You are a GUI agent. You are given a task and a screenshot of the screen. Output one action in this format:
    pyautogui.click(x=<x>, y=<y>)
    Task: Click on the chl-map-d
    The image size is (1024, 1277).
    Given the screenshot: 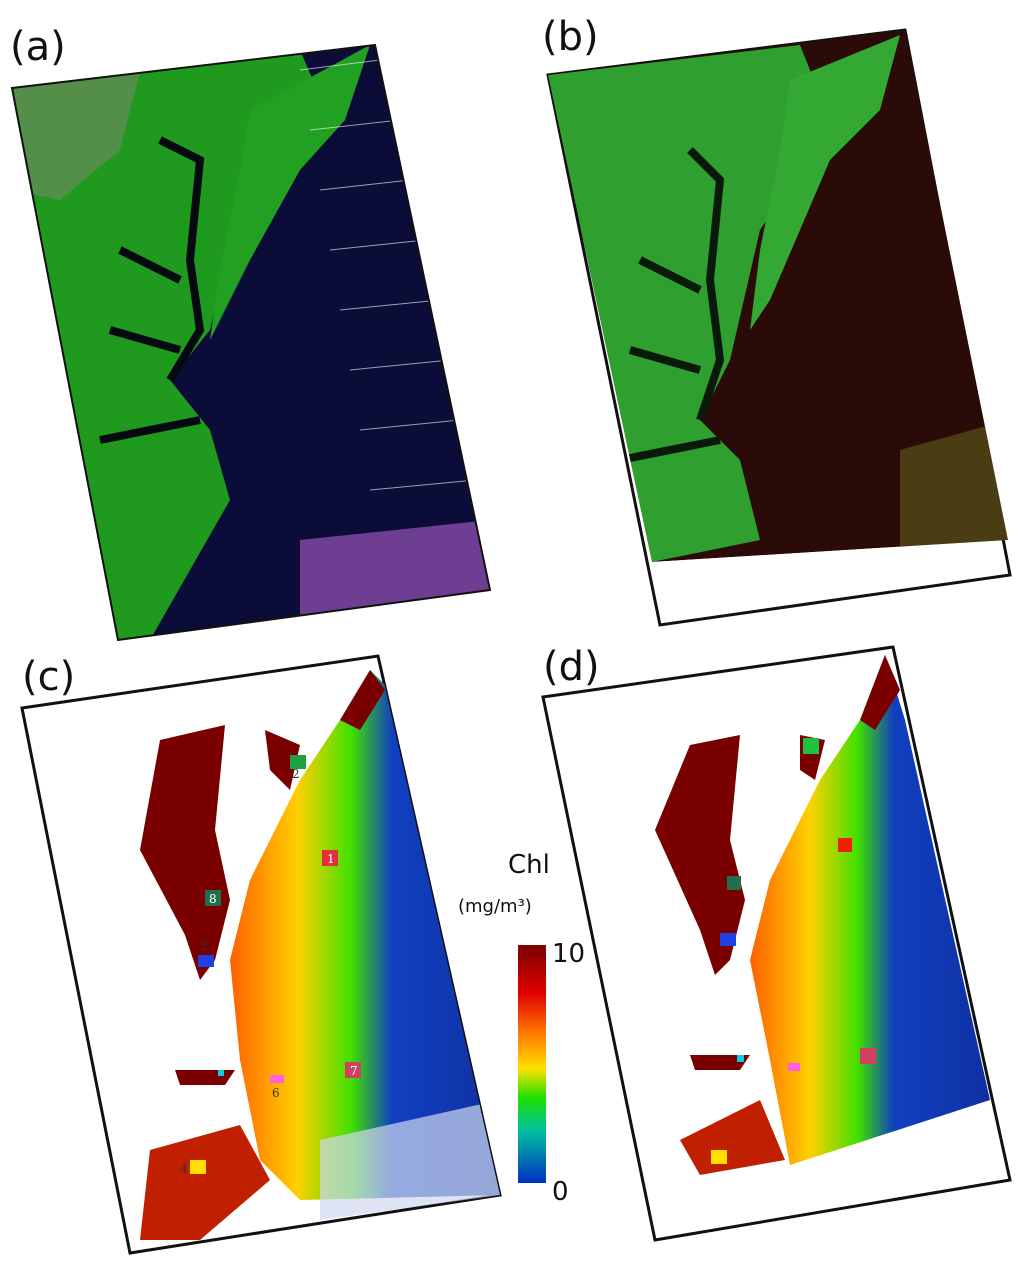 What is the action you would take?
    pyautogui.click(x=822, y=915)
    